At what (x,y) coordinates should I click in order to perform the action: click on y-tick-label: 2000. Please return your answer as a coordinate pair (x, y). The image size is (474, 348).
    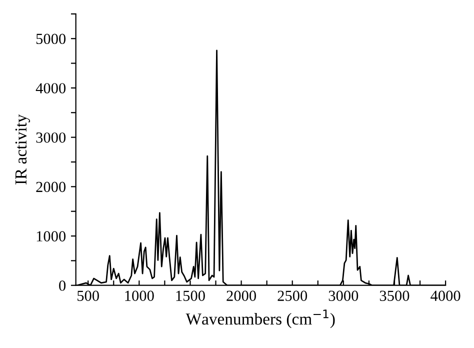
    Looking at the image, I should click on (51, 187).